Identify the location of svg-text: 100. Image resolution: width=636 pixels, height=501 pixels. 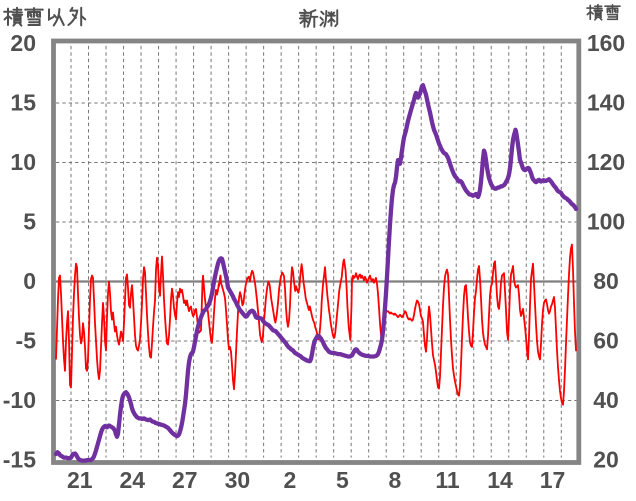
(606, 221).